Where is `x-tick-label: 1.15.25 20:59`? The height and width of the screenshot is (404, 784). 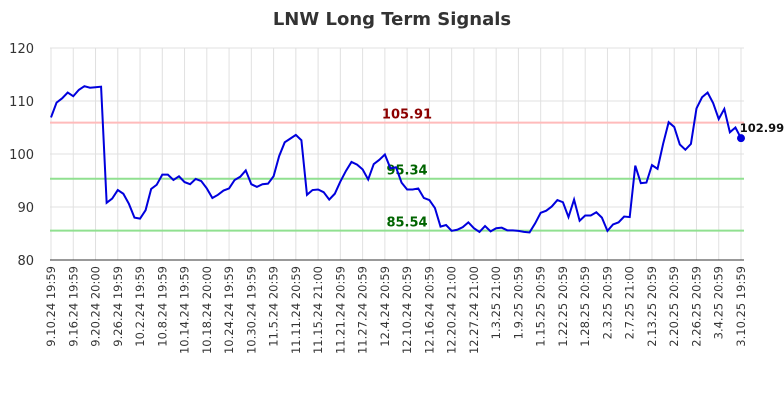 x-tick-label: 1.15.25 20:59 is located at coordinates (541, 306).